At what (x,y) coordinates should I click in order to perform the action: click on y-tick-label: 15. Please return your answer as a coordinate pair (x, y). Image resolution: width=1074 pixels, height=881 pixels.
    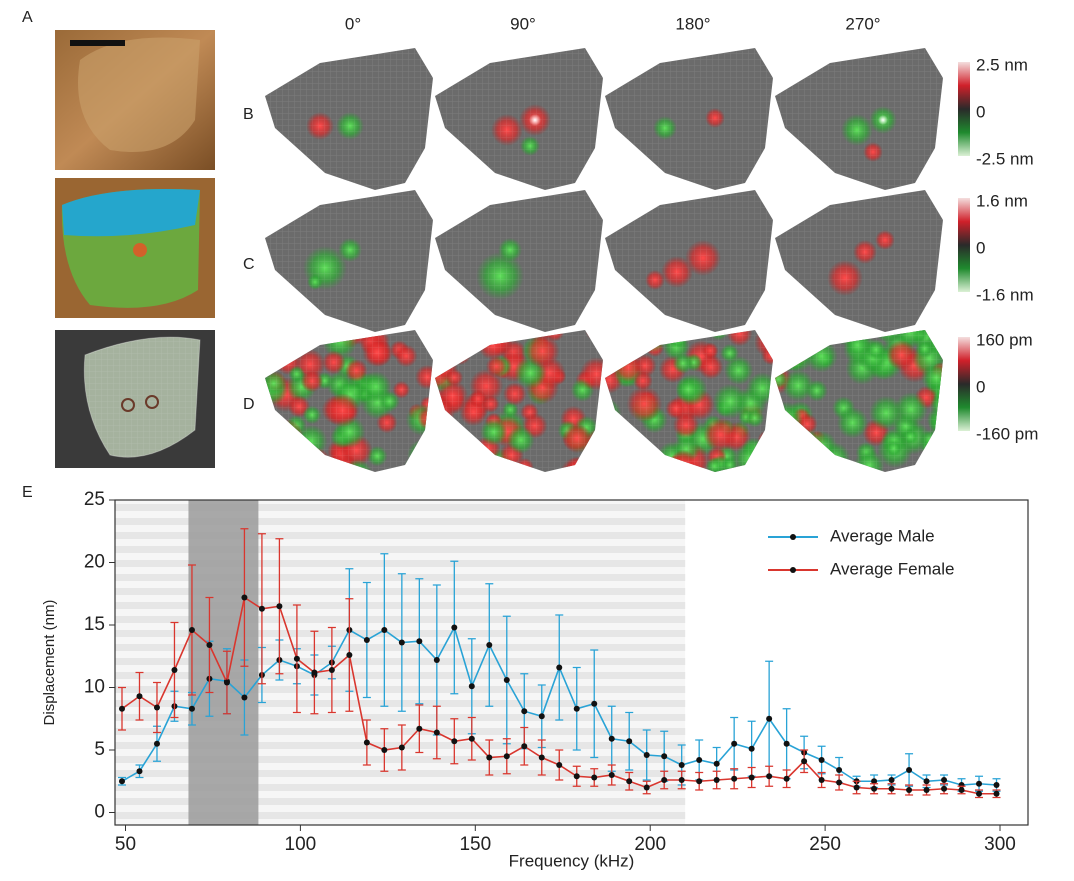
    Looking at the image, I should click on (94, 624).